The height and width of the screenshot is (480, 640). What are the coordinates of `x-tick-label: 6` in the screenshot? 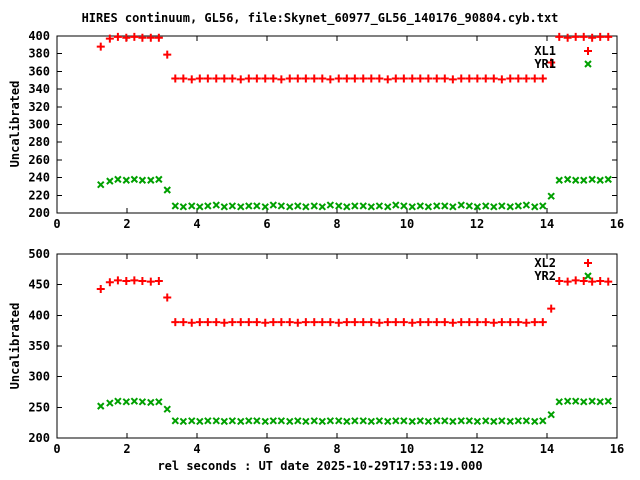 It's located at (266, 449).